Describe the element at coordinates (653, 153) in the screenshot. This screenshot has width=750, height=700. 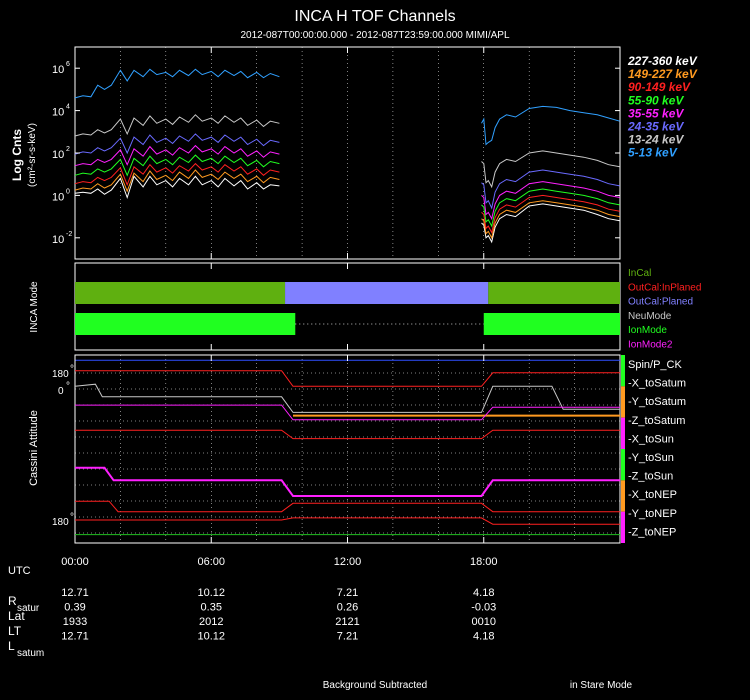
I see `legend-entry-5-13-keV: 5-13 keV` at that location.